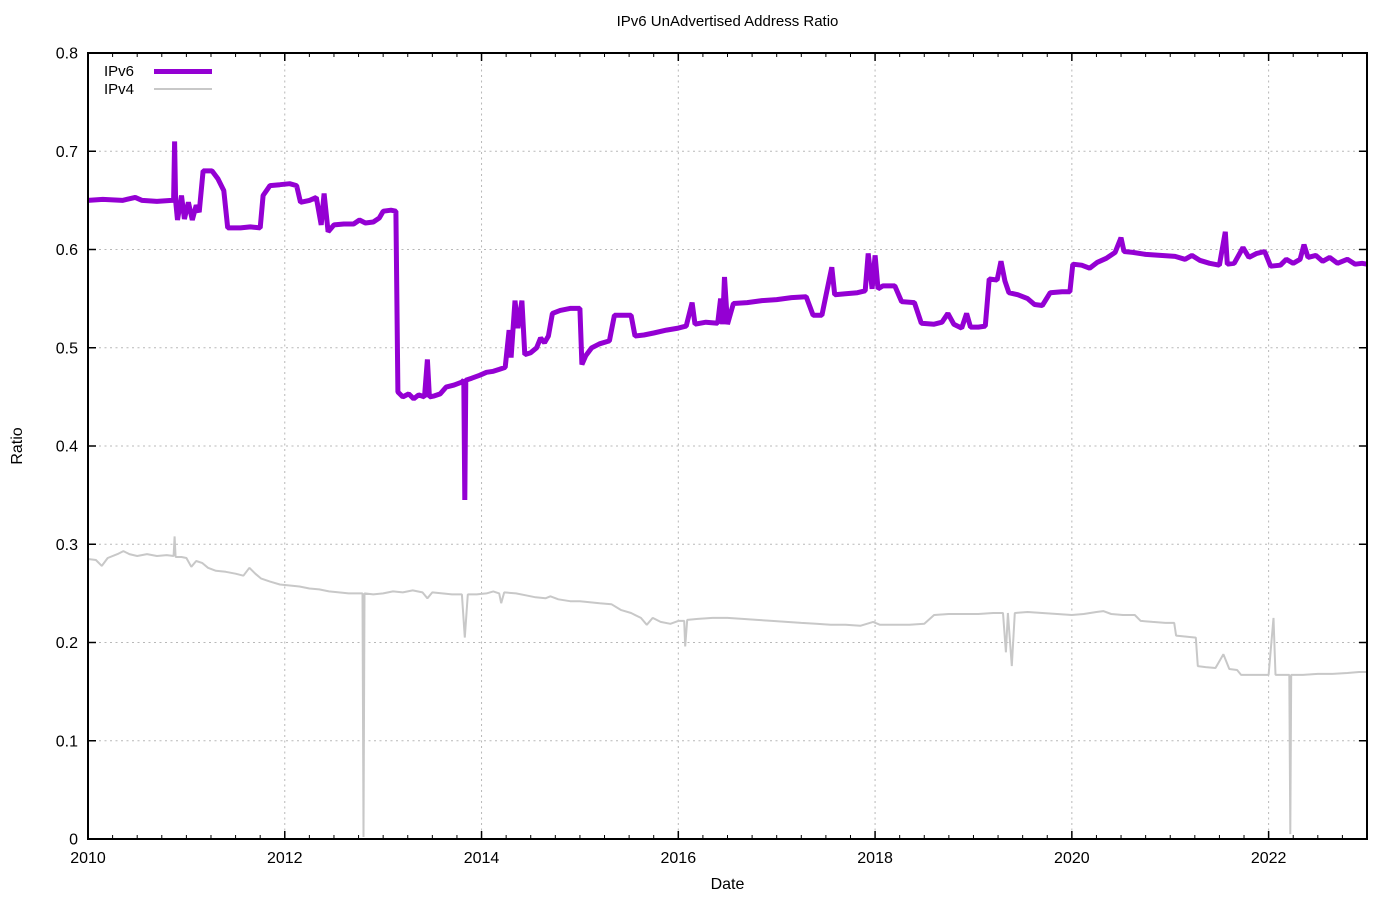 This screenshot has width=1400, height=900. Describe the element at coordinates (73, 840) in the screenshot. I see `y-tick-label-0: 0` at that location.